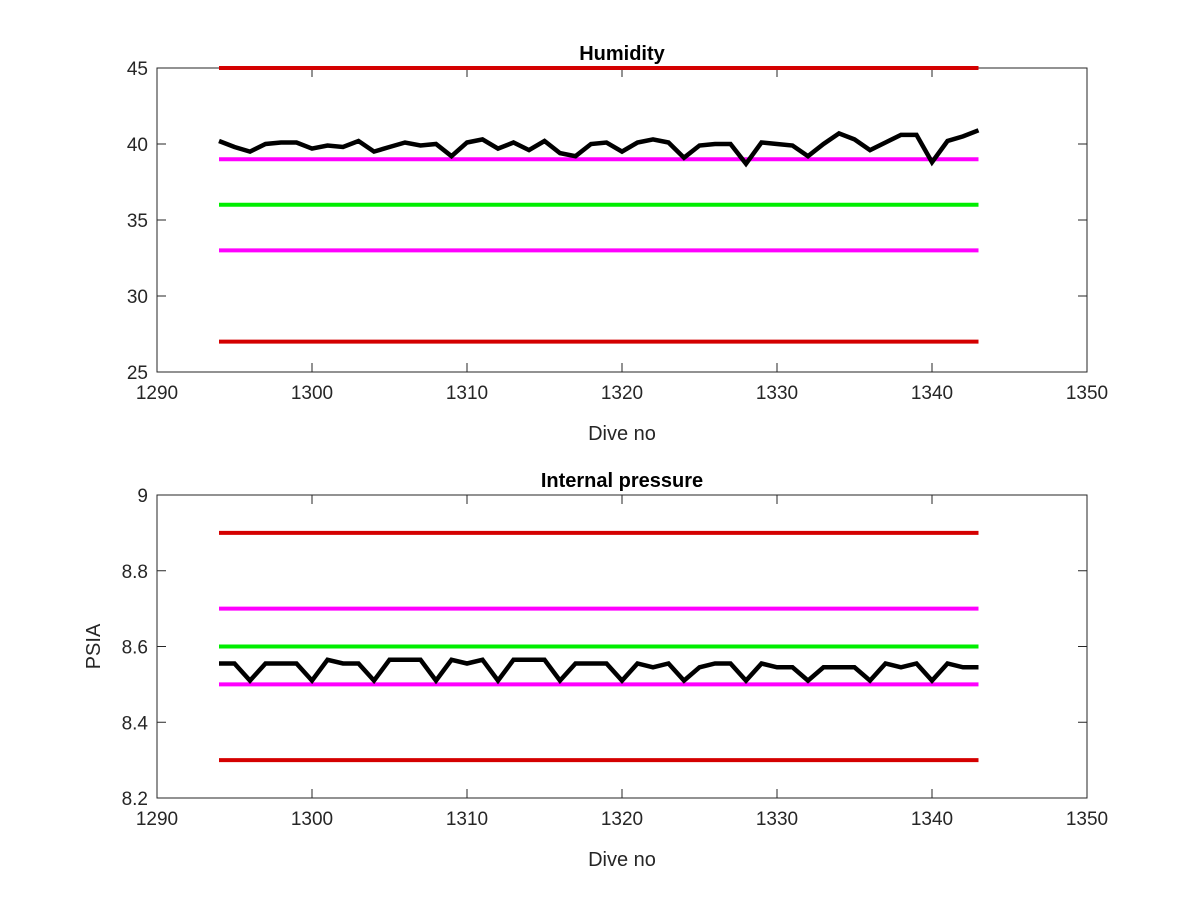 This screenshot has width=1200, height=900. What do you see at coordinates (142, 496) in the screenshot?
I see `y-tick-label: 9` at bounding box center [142, 496].